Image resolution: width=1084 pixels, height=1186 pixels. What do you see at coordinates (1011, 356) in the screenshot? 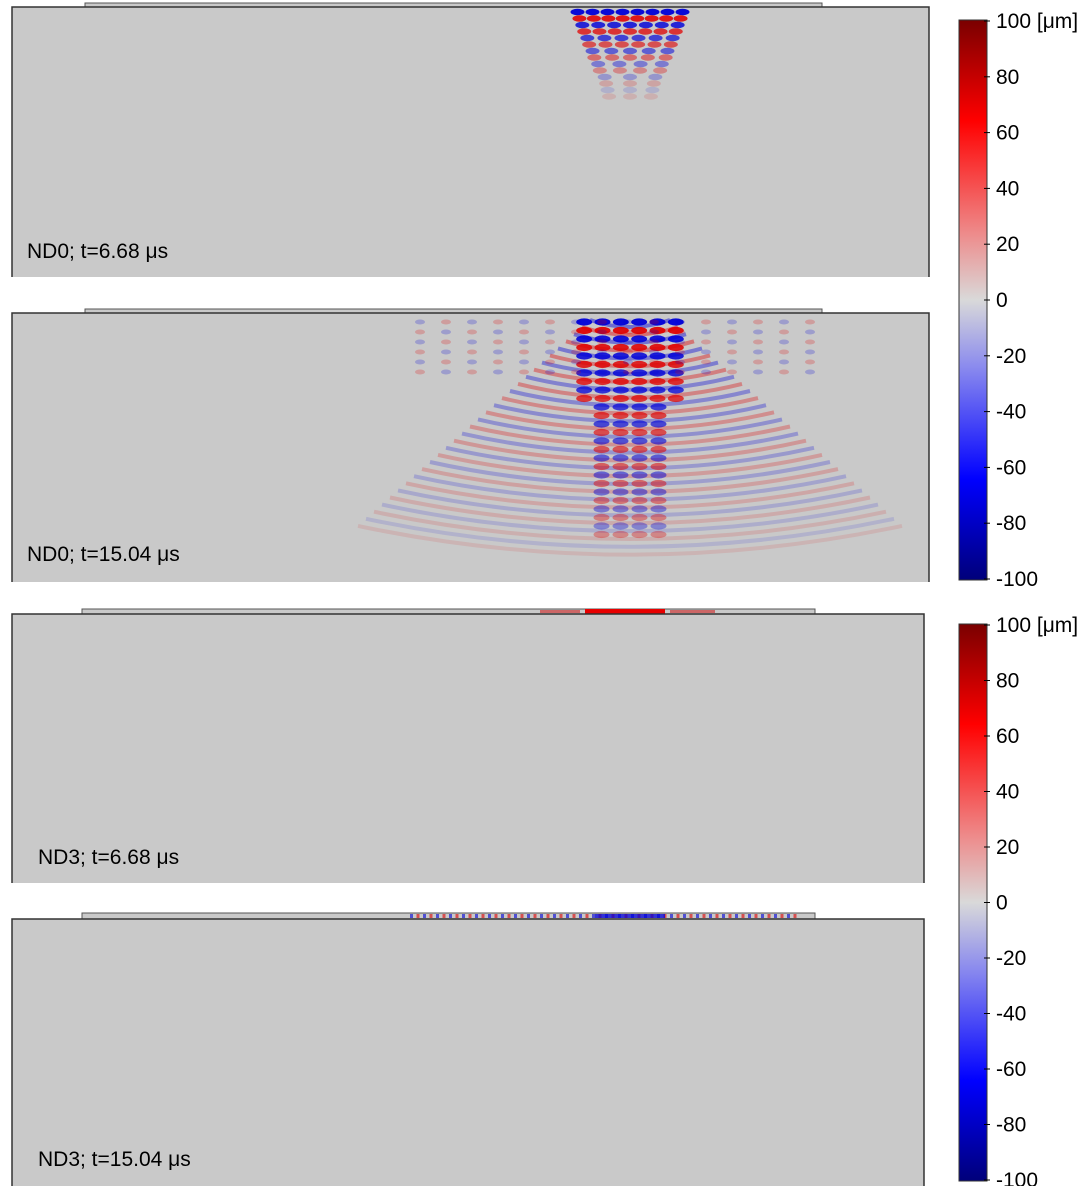
I see `colorbar-tick-label: -20` at bounding box center [1011, 356].